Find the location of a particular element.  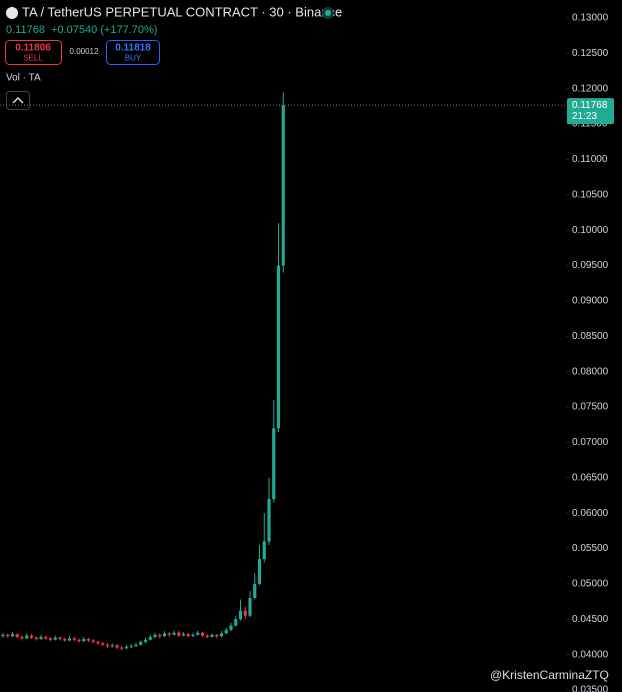

price-badge-countdown: 21:23 is located at coordinates (584, 116).